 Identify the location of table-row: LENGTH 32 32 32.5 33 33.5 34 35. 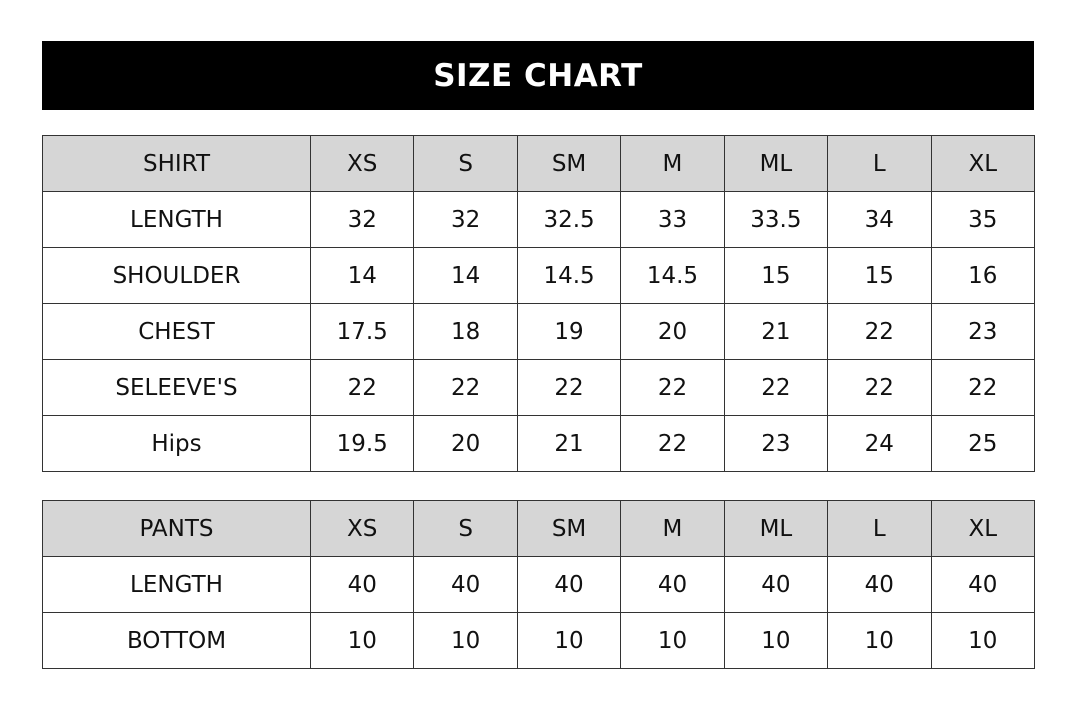
(539, 219).